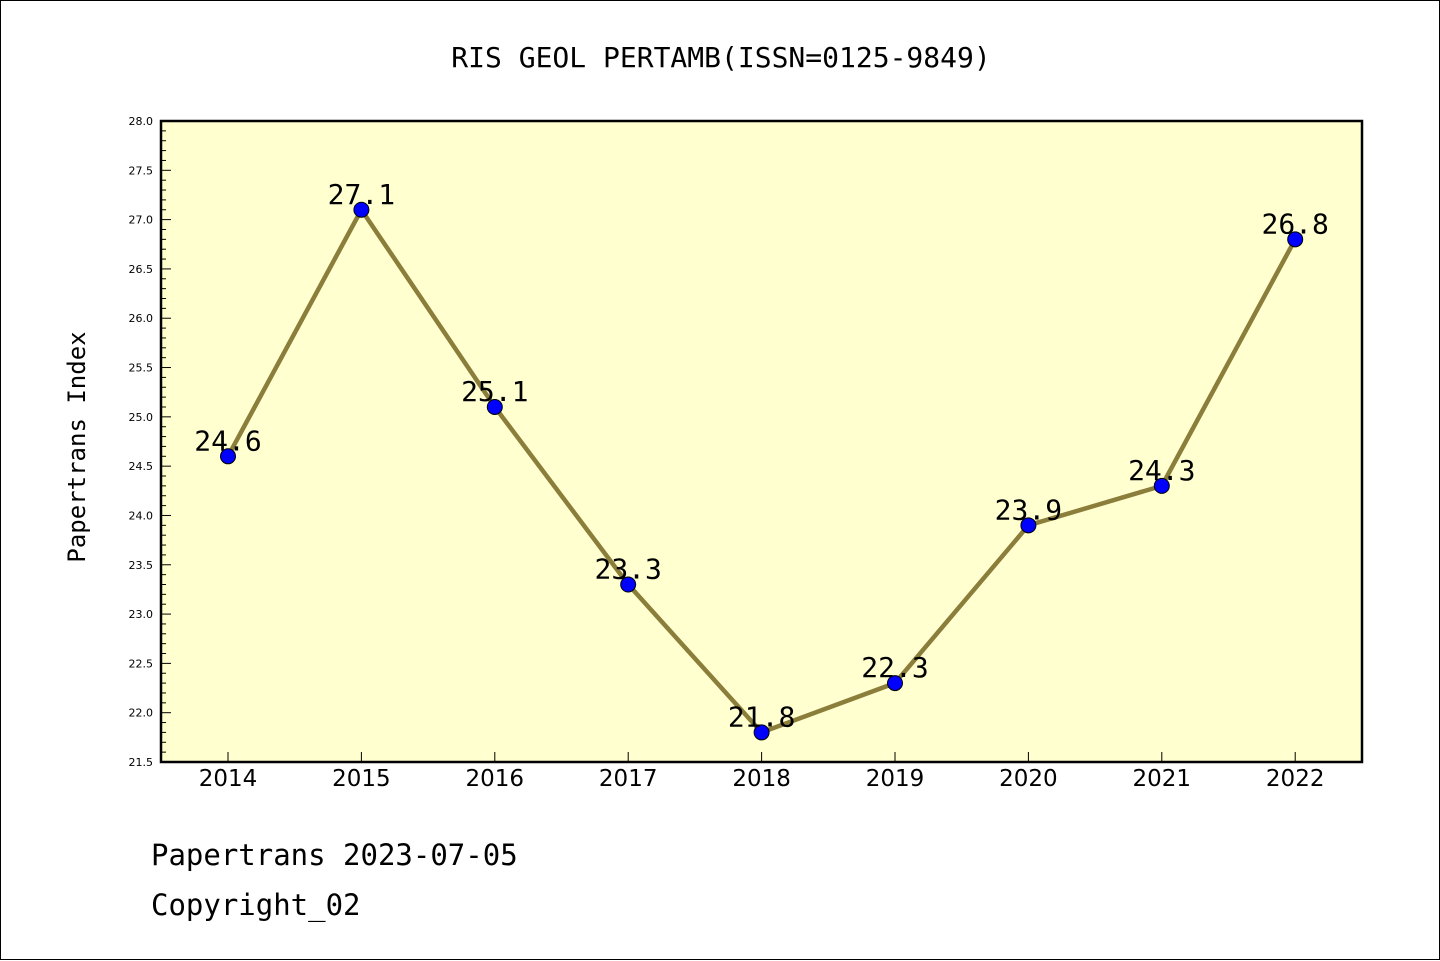  Describe the element at coordinates (228, 779) in the screenshot. I see `x-tick-label: 2014` at that location.